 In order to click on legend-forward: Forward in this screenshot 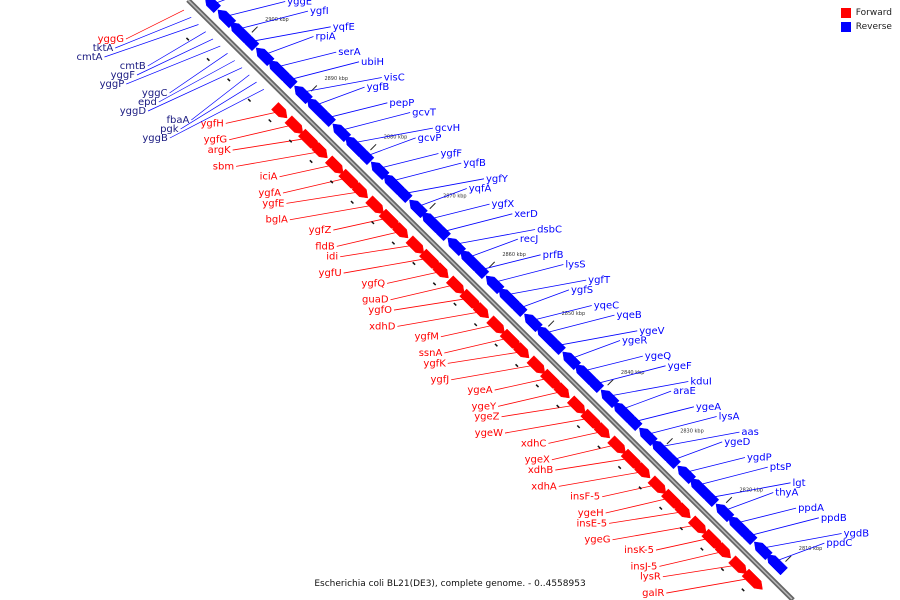, I will do `click(866, 13)`.